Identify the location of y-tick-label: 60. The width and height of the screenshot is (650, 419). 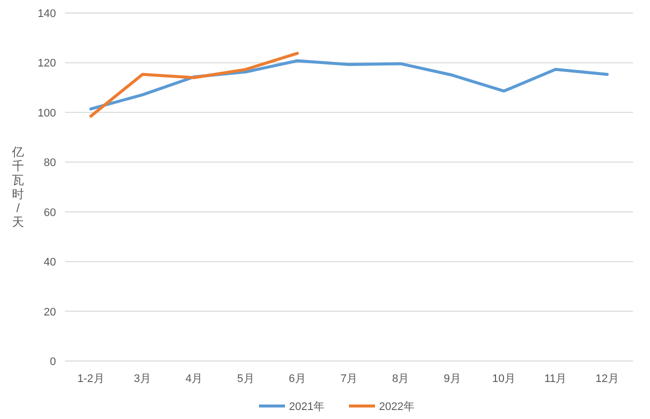
(50, 212).